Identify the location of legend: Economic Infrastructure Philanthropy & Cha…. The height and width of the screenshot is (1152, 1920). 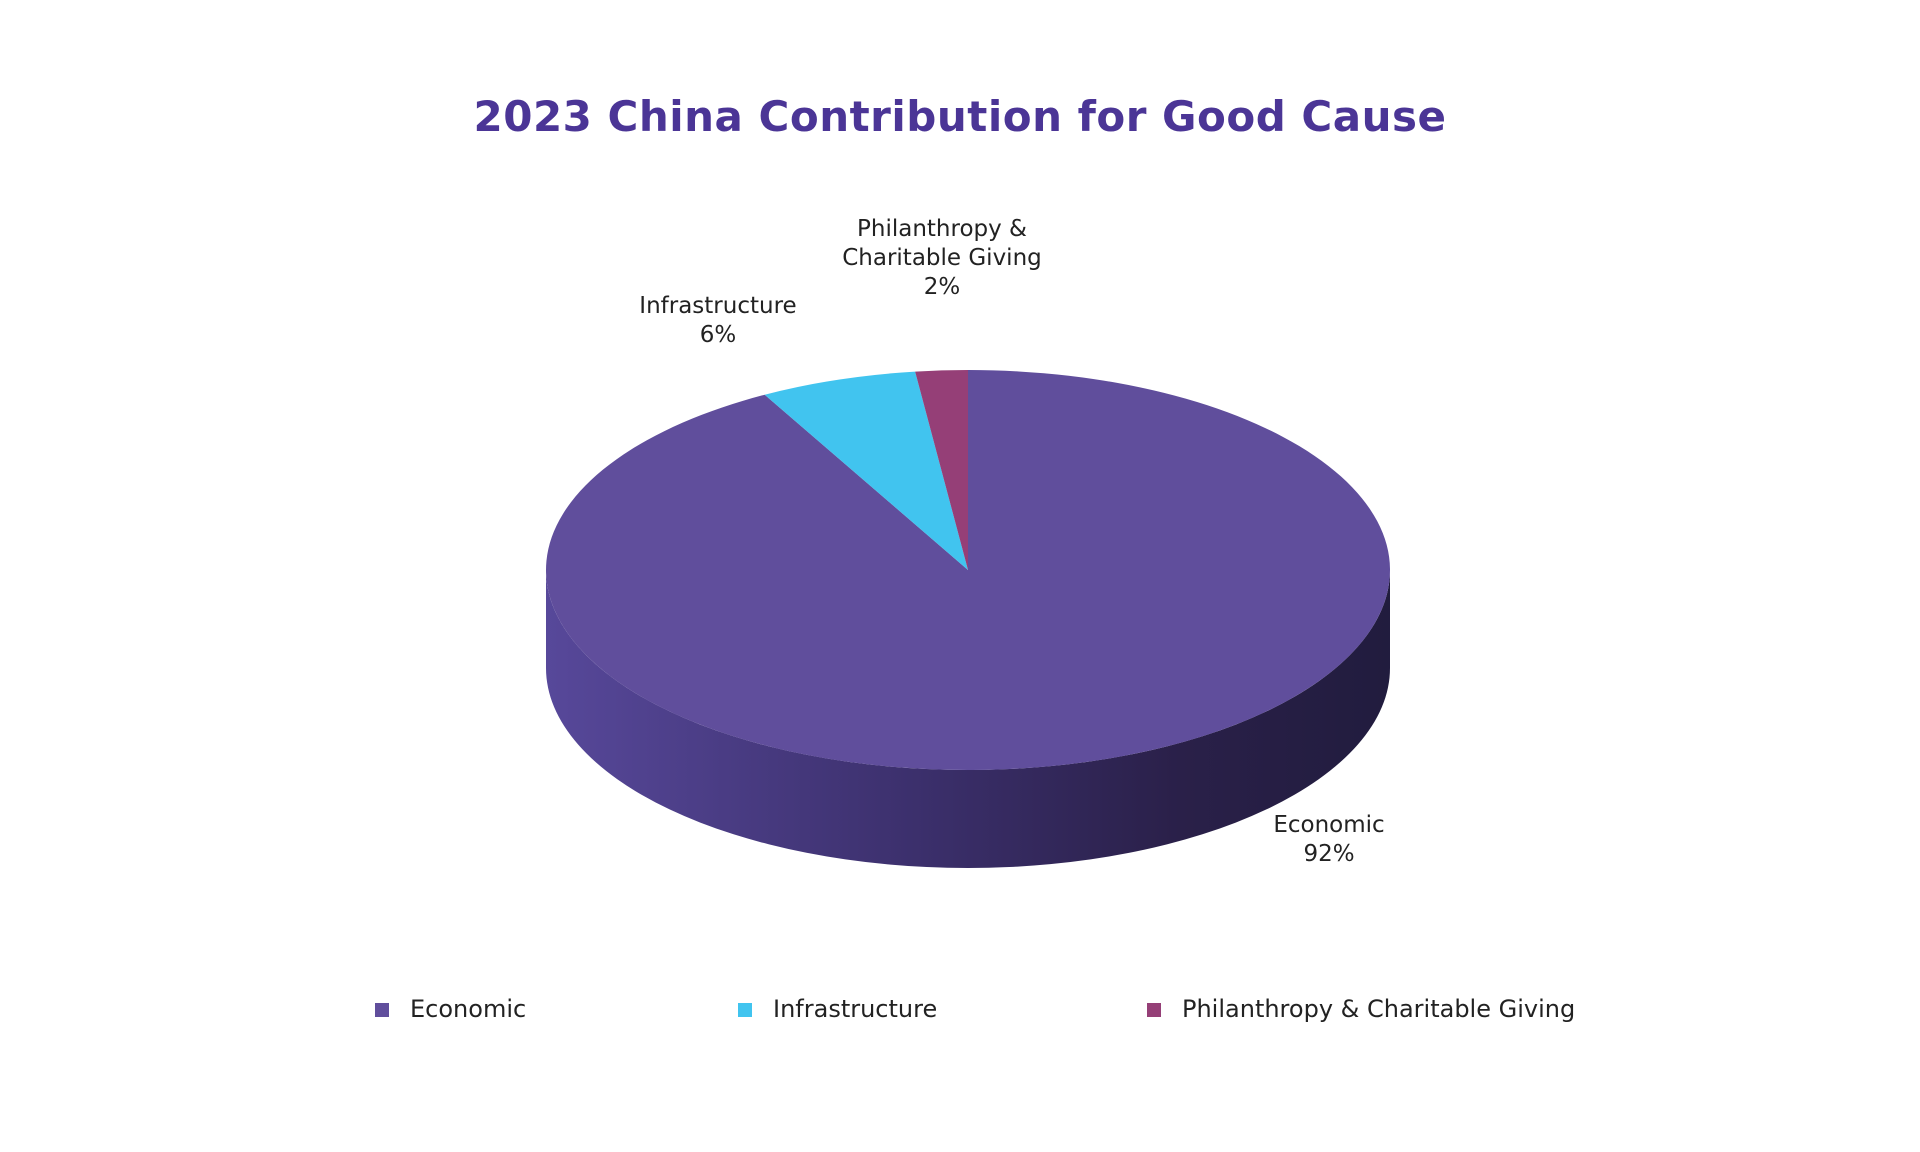
(975, 1009).